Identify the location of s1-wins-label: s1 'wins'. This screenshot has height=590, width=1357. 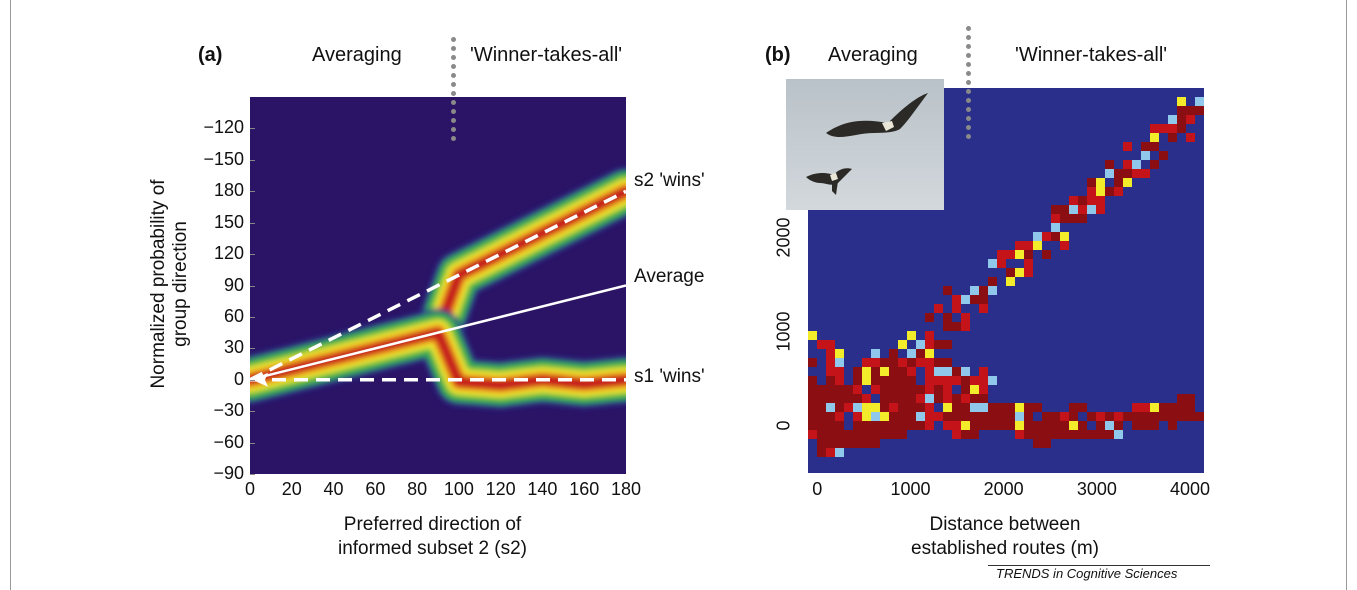
(669, 376).